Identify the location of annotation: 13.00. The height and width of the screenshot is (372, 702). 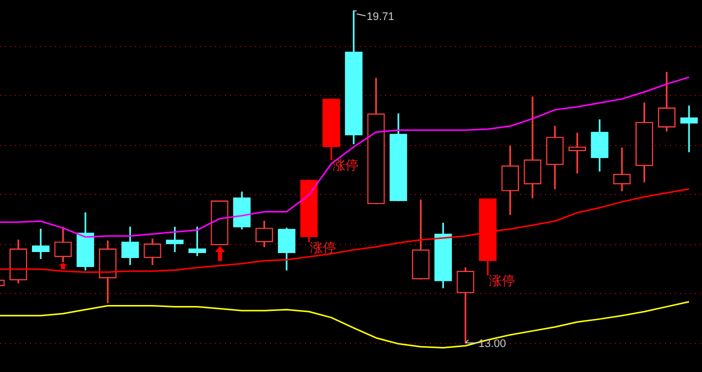
(492, 344).